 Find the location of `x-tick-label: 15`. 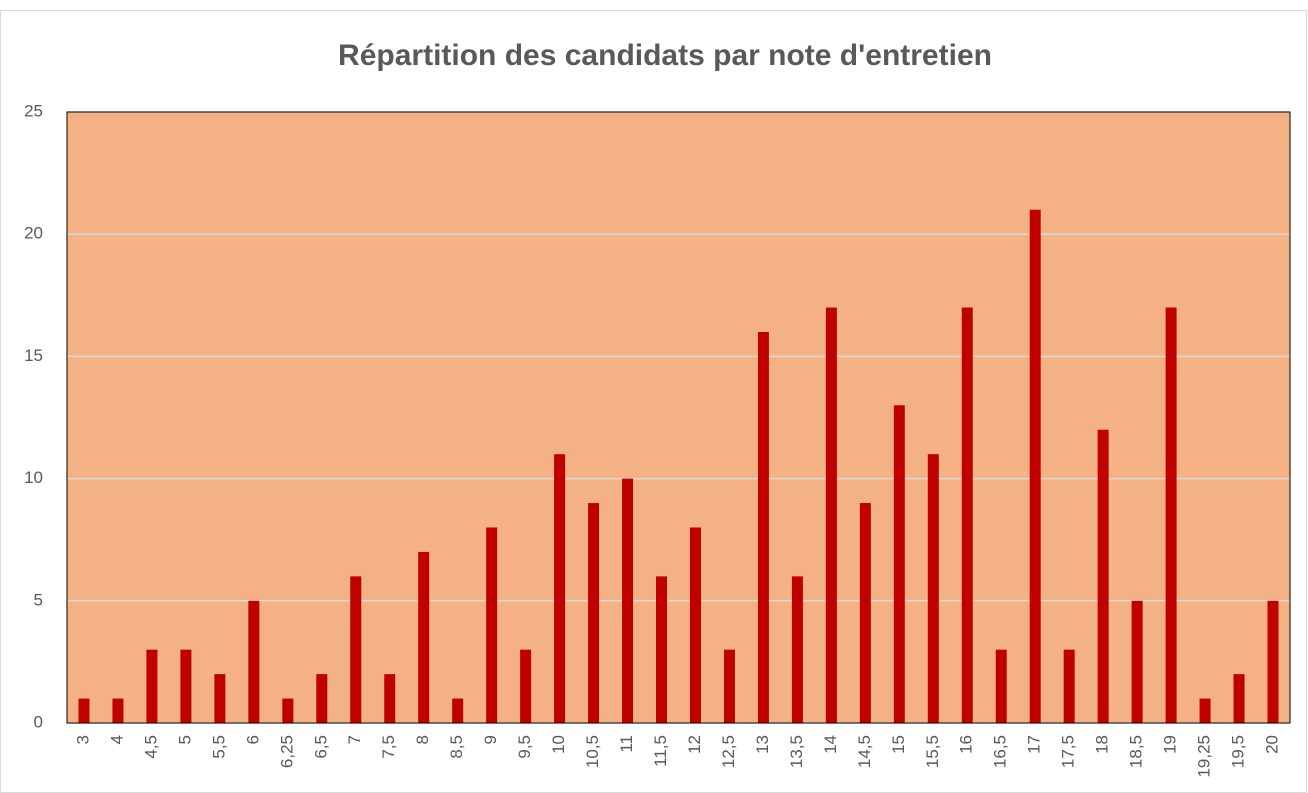

x-tick-label: 15 is located at coordinates (898, 744).